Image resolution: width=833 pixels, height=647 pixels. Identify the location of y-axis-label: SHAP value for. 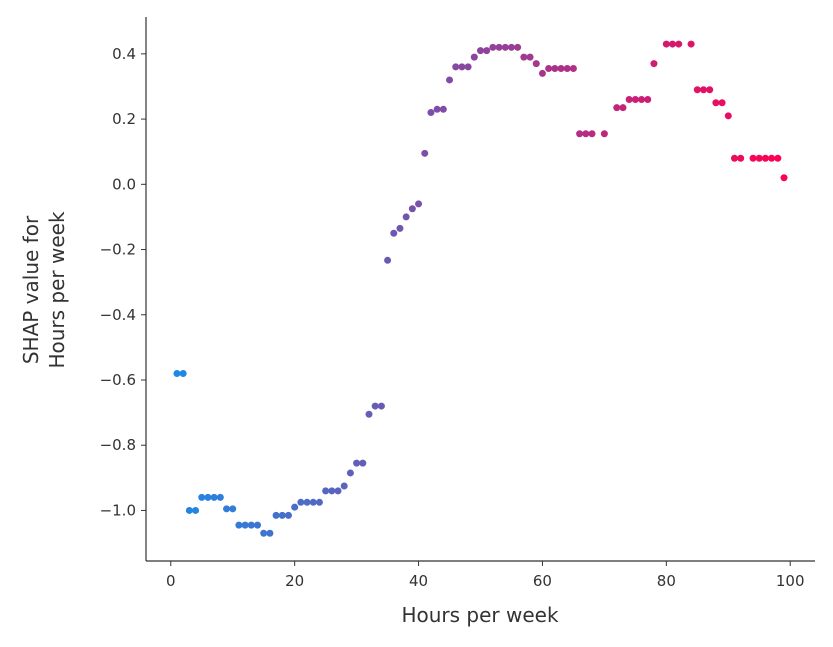
(31, 289).